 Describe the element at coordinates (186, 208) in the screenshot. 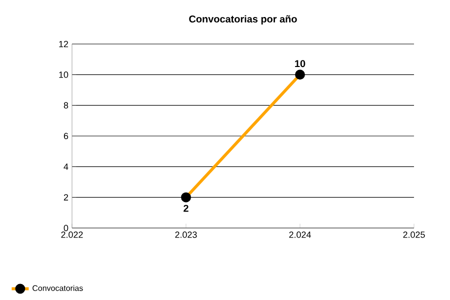

I see `data-label: 2` at that location.